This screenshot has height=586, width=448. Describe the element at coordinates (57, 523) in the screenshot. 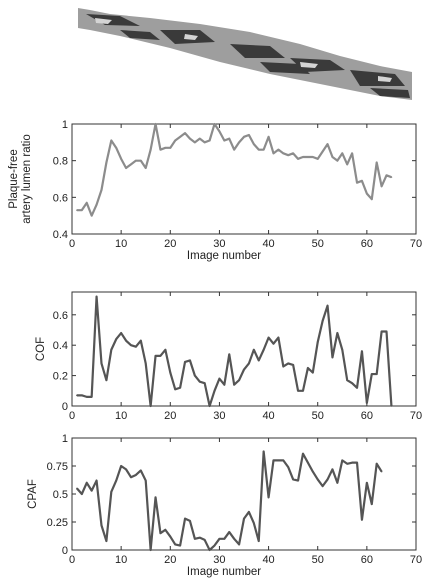

I see `cpaf-ytick-label: 0.25` at that location.